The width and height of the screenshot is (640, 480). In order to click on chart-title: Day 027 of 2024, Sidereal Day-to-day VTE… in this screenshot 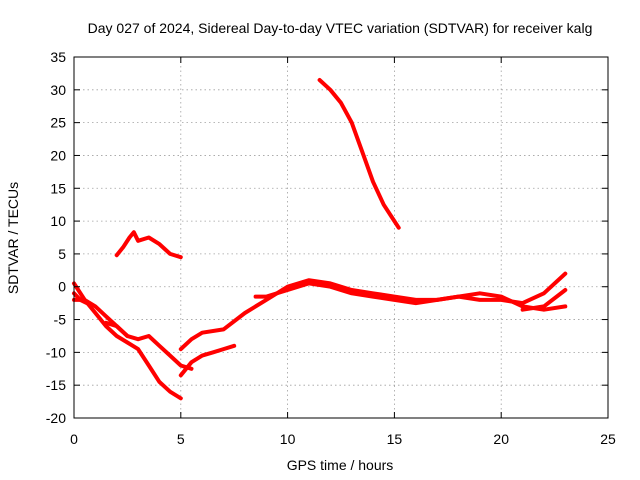, I will do `click(340, 28)`.